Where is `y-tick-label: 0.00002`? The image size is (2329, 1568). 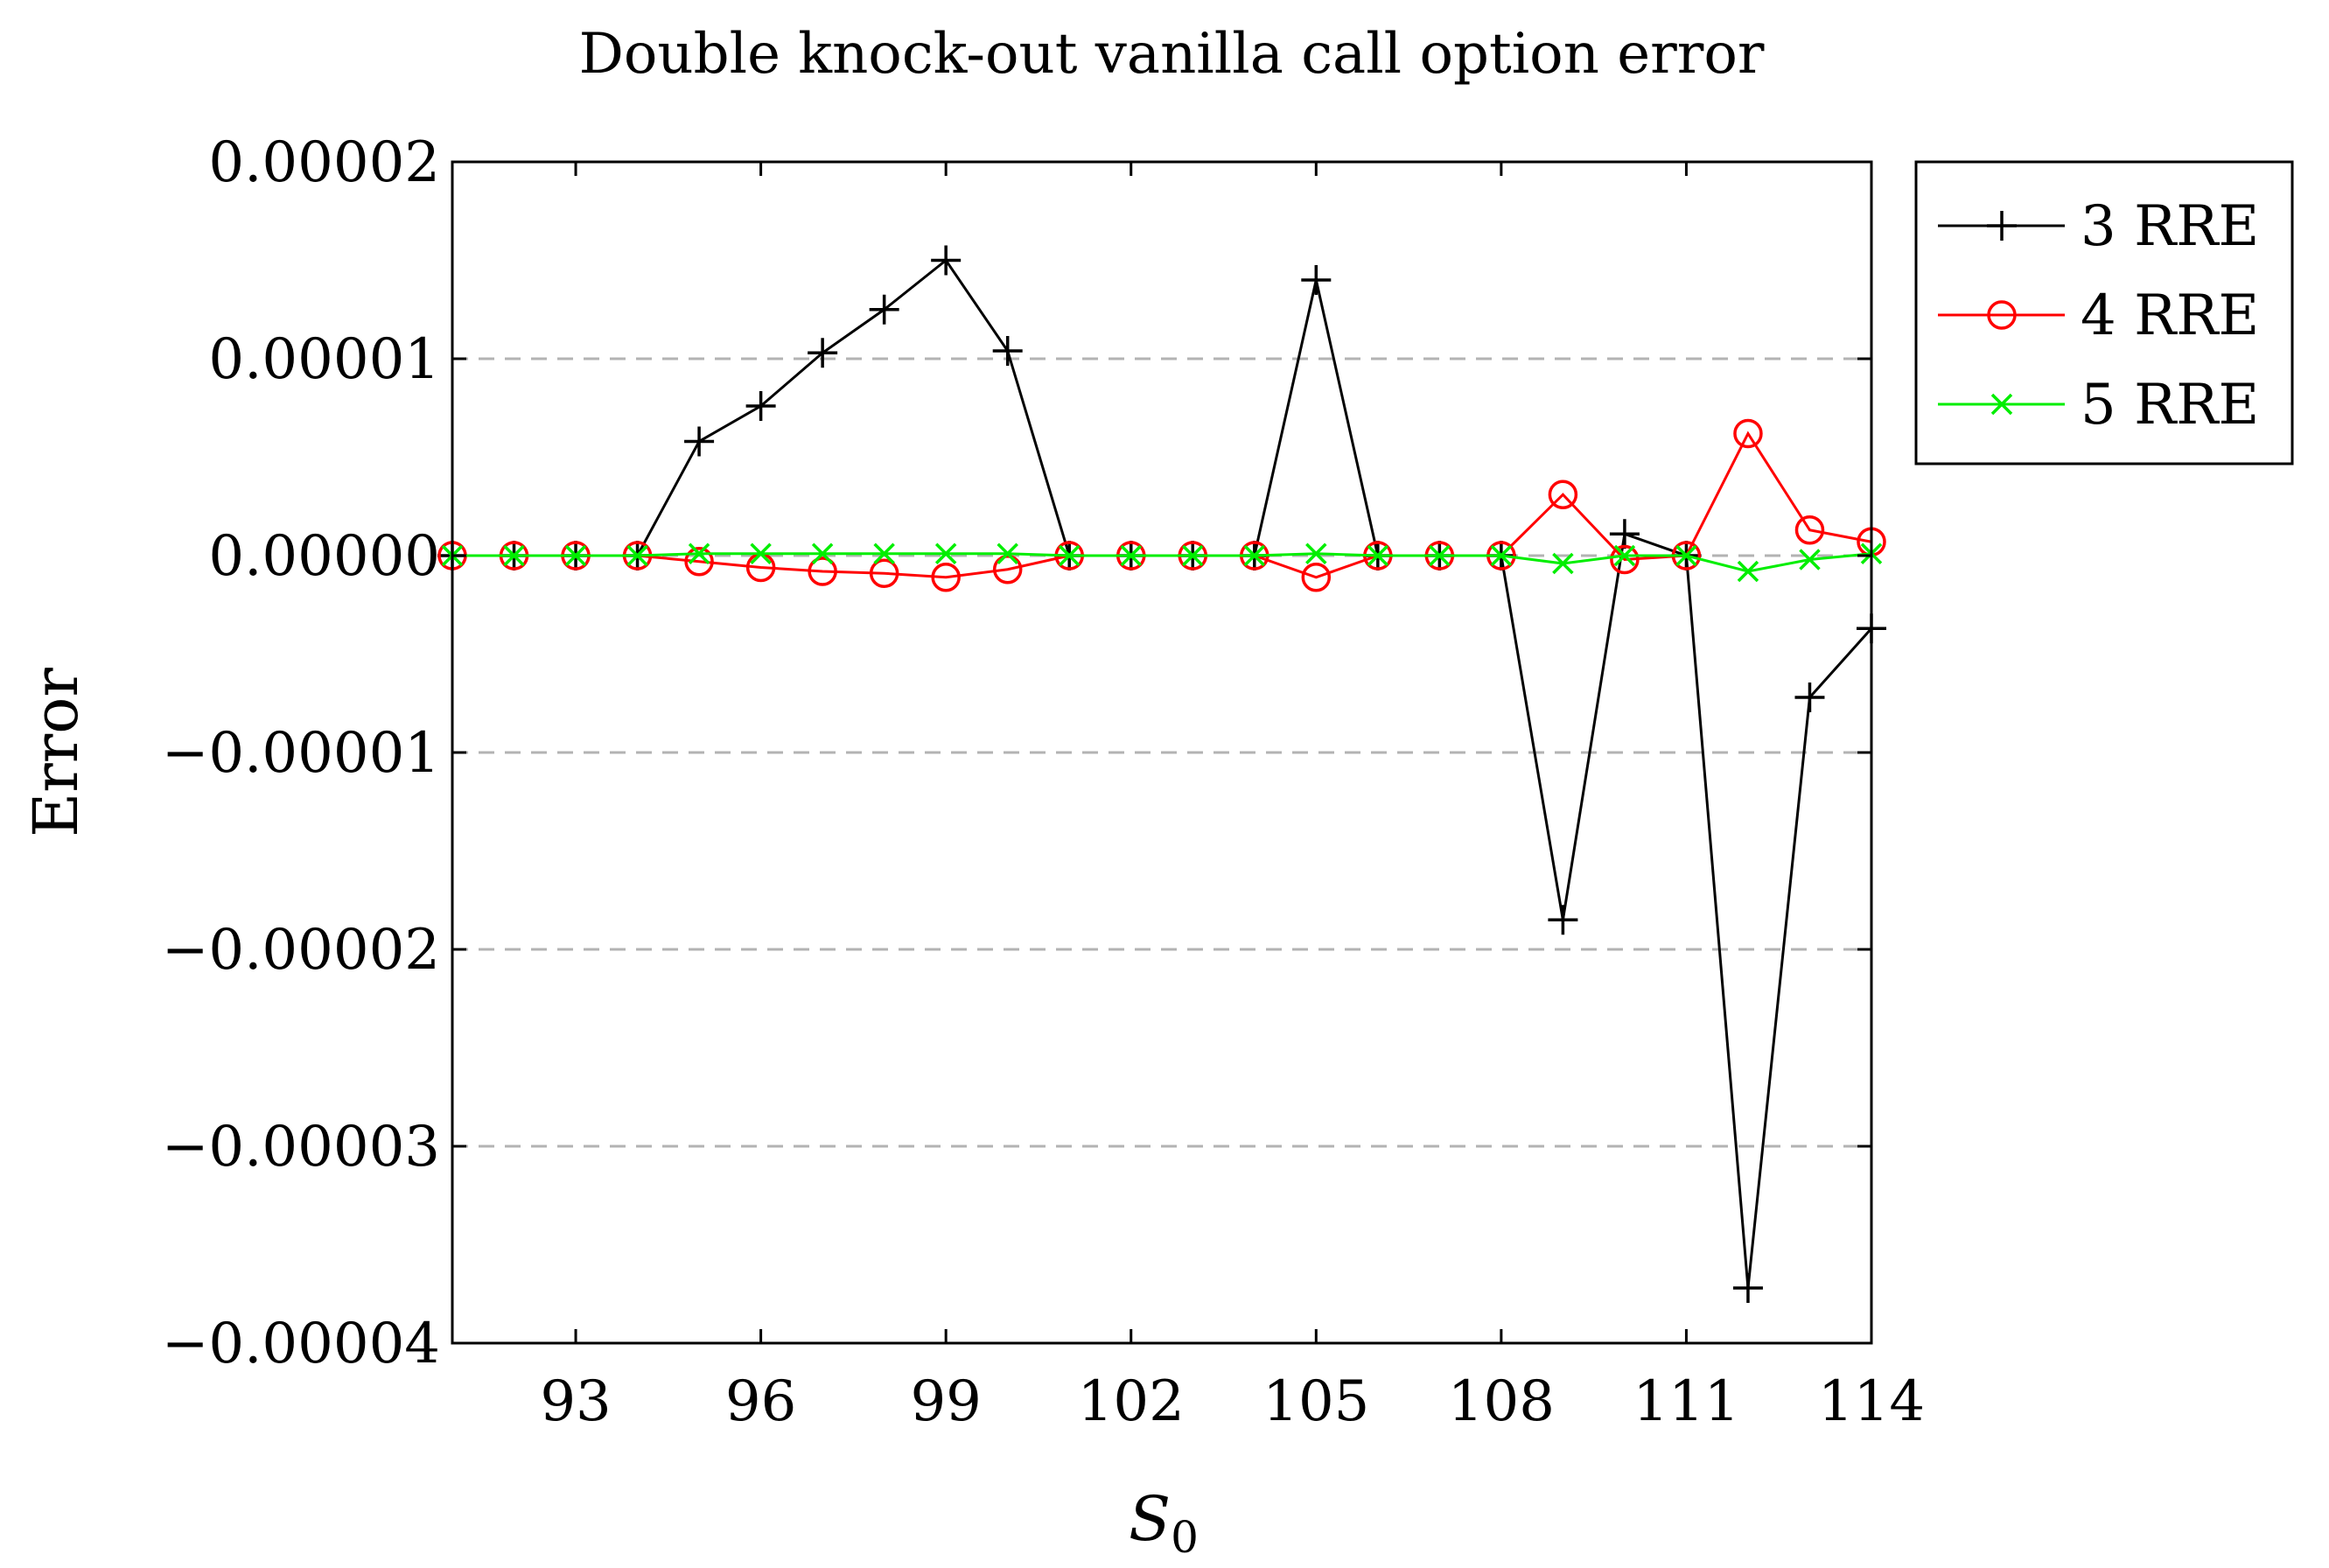 y-tick-label: 0.00002 is located at coordinates (324, 162).